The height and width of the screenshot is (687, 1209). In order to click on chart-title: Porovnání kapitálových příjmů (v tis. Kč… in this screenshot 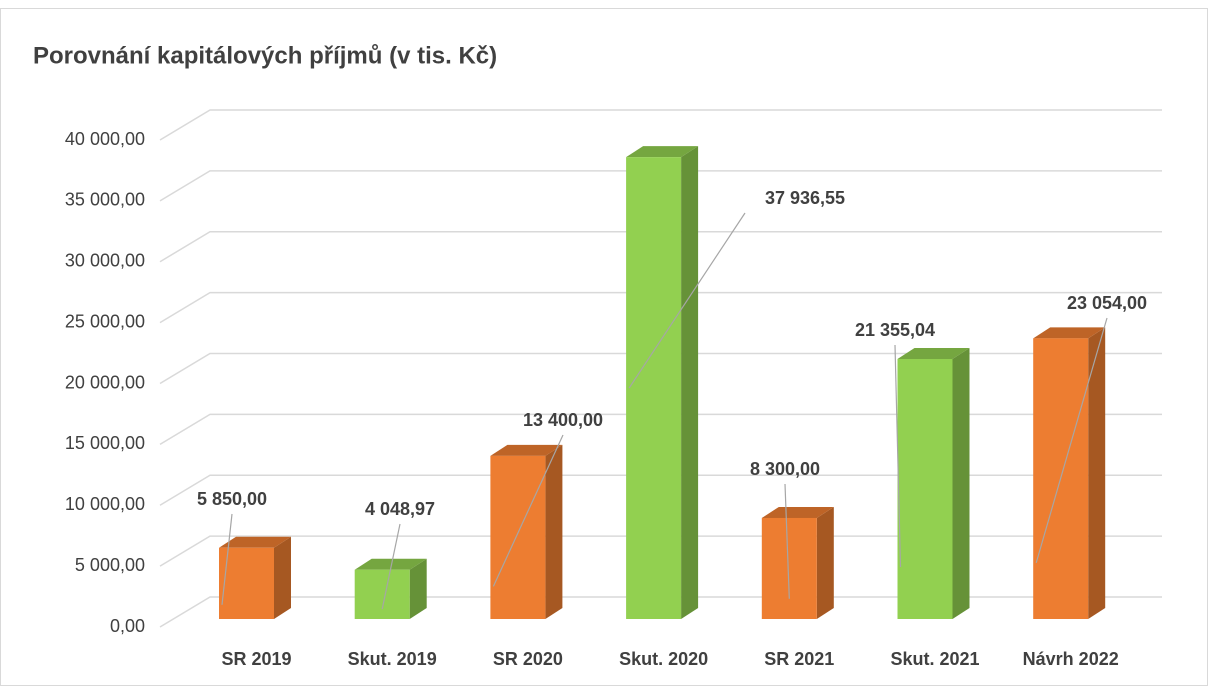, I will do `click(265, 55)`.